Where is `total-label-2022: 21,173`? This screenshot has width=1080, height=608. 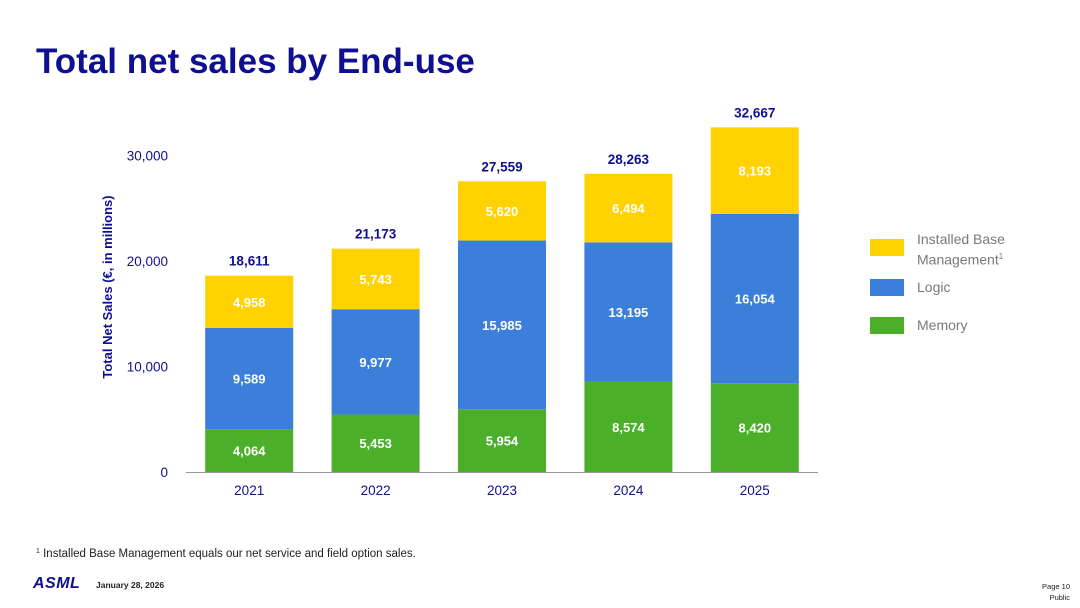 total-label-2022: 21,173 is located at coordinates (376, 234).